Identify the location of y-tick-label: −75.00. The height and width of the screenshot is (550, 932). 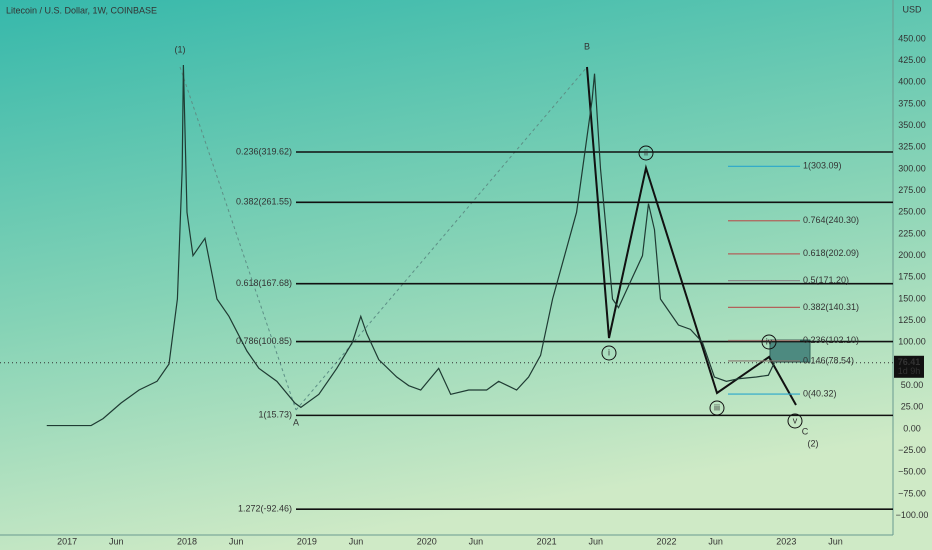
(912, 493).